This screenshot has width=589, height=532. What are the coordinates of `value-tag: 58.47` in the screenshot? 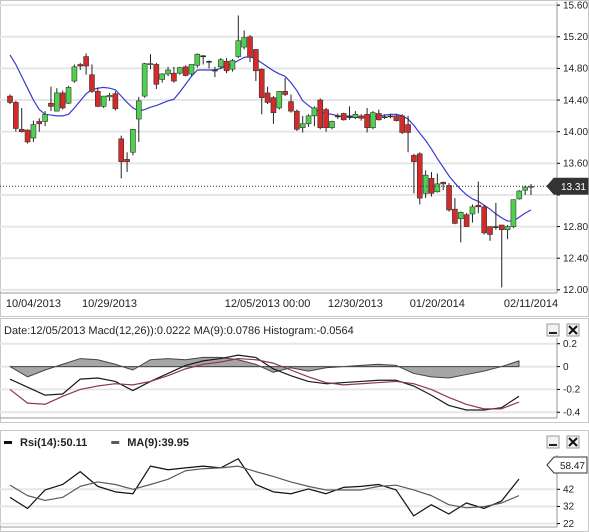 It's located at (567, 465).